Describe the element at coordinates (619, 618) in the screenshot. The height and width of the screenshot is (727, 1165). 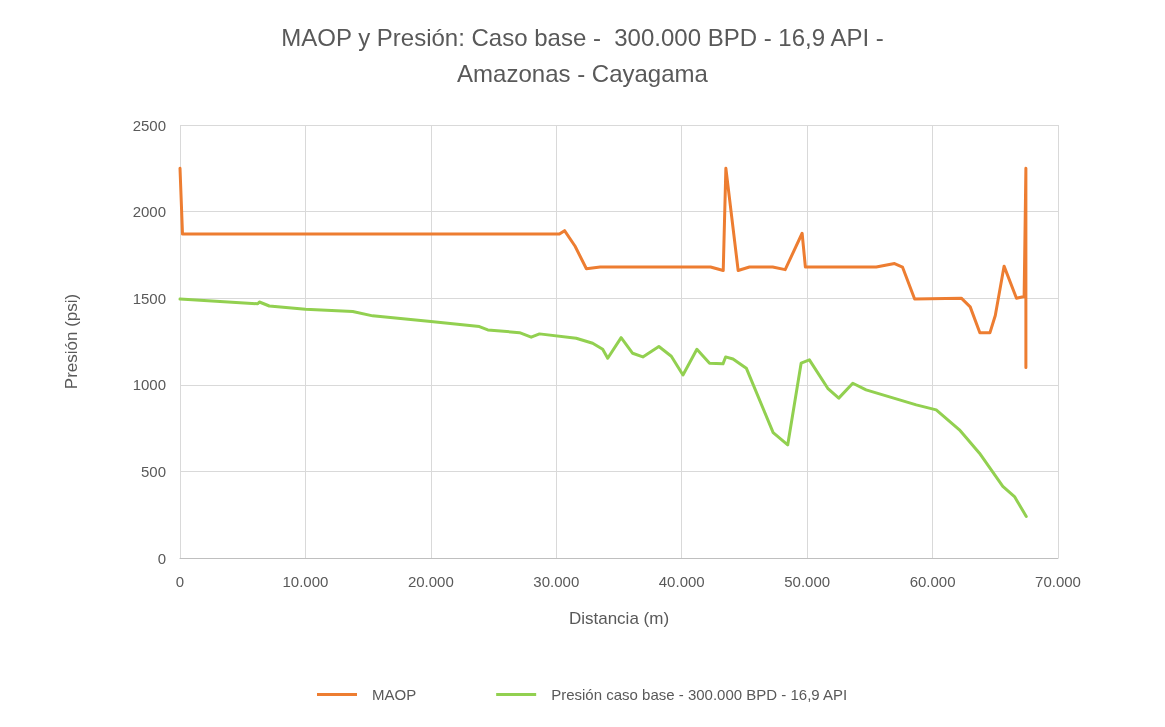
I see `x-axis-title: Distancia (m)` at that location.